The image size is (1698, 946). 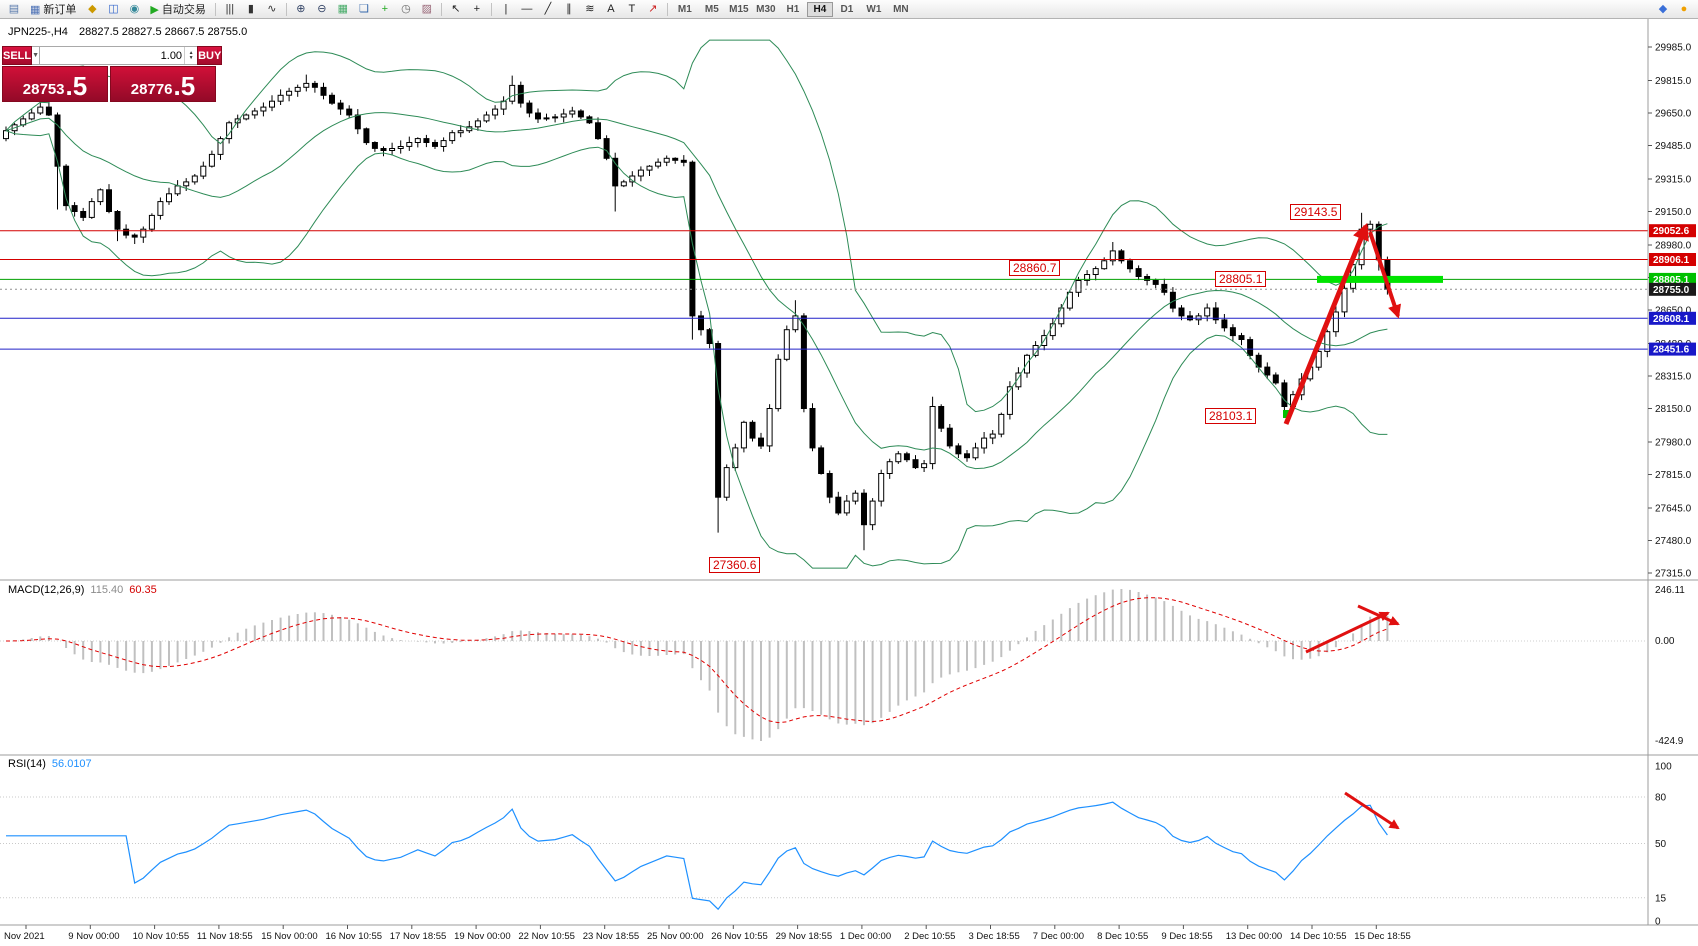 What do you see at coordinates (506, 9) in the screenshot?
I see `vertical-line-icon: |` at bounding box center [506, 9].